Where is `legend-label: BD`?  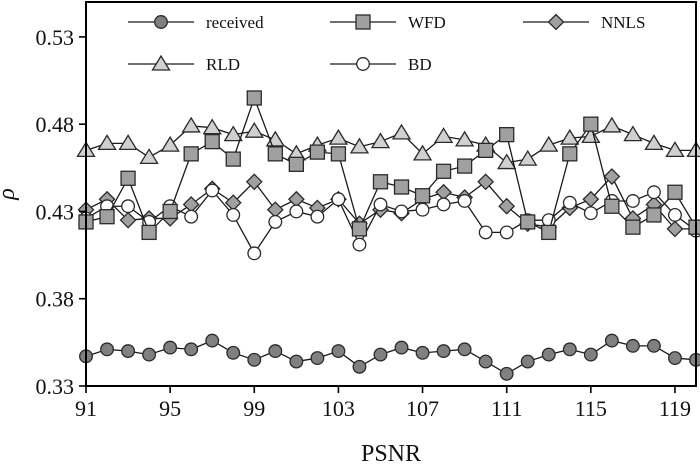 legend-label: BD is located at coordinates (420, 64).